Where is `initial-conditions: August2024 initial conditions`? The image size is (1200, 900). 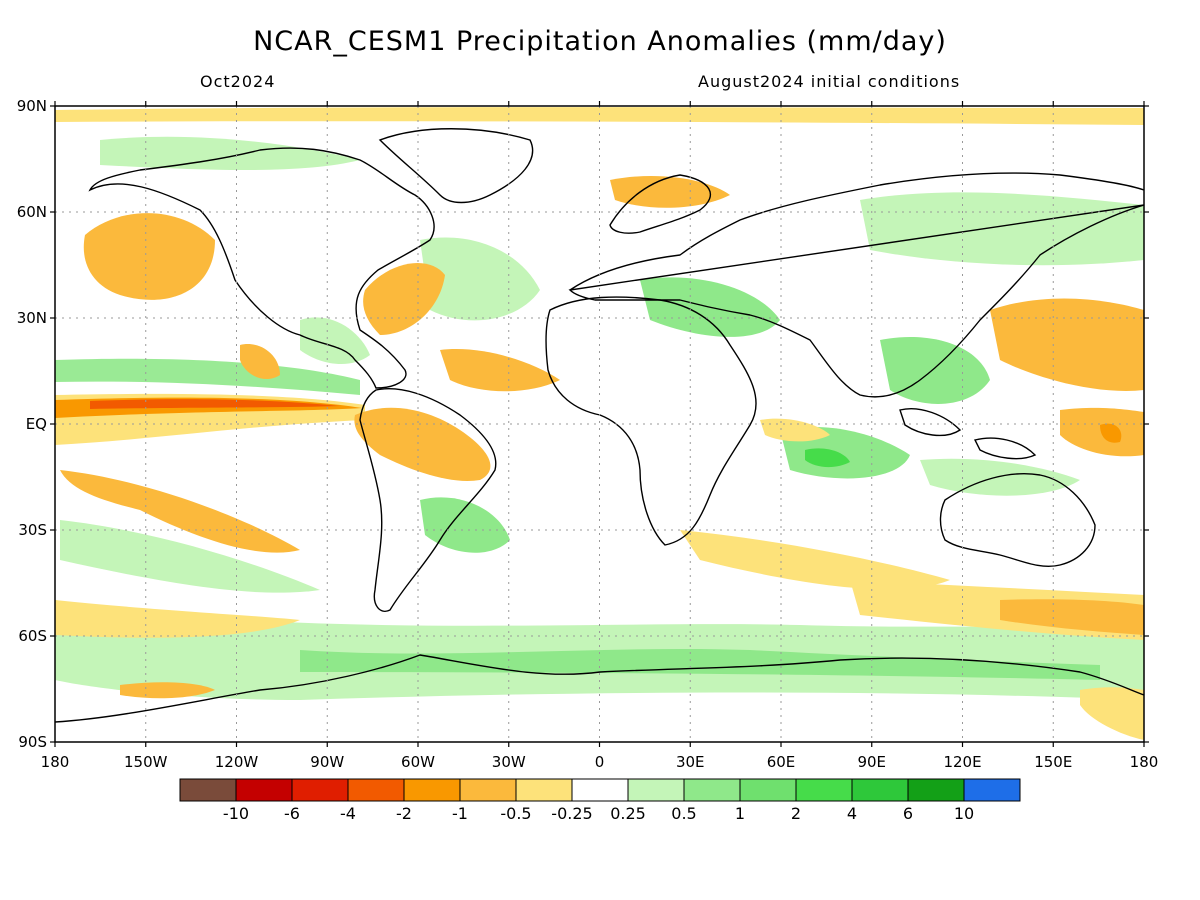
initial-conditions: August2024 initial conditions is located at coordinates (829, 81).